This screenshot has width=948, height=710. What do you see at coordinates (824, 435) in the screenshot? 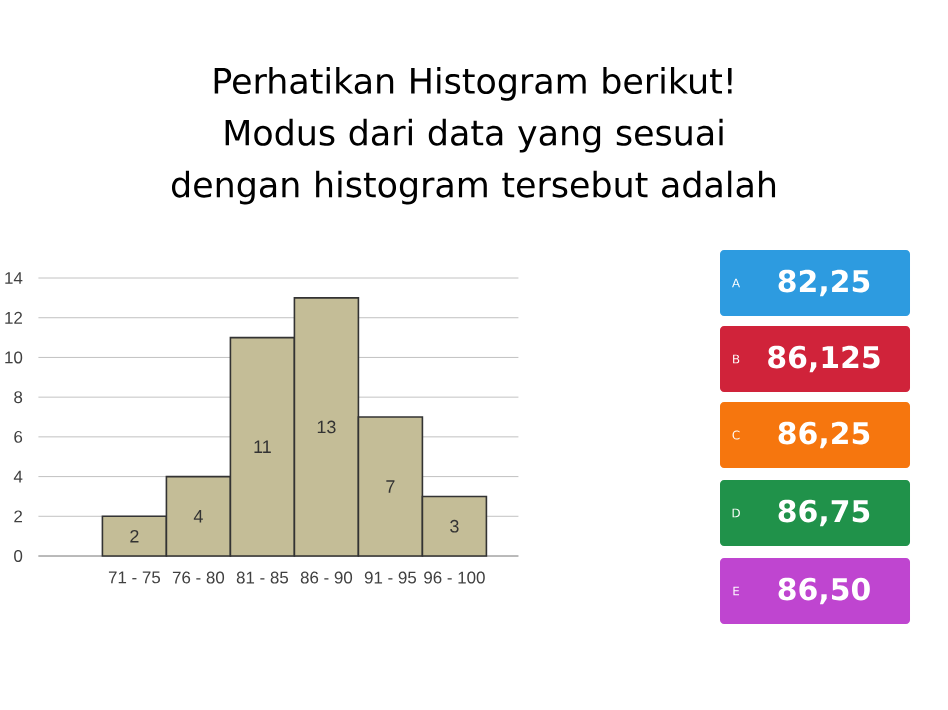
I see `text: 86,25` at bounding box center [824, 435].